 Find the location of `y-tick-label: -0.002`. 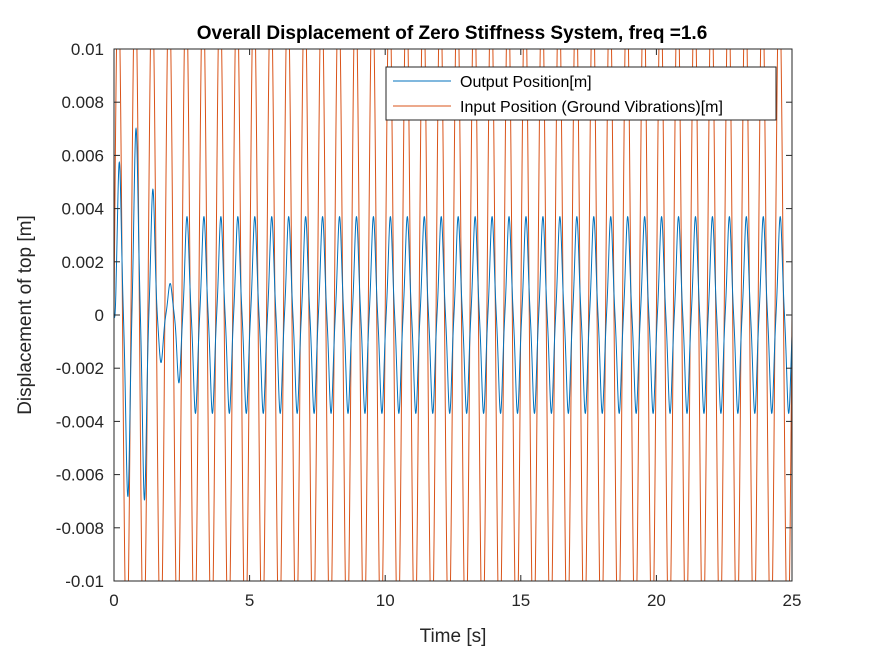

y-tick-label: -0.002 is located at coordinates (80, 368).